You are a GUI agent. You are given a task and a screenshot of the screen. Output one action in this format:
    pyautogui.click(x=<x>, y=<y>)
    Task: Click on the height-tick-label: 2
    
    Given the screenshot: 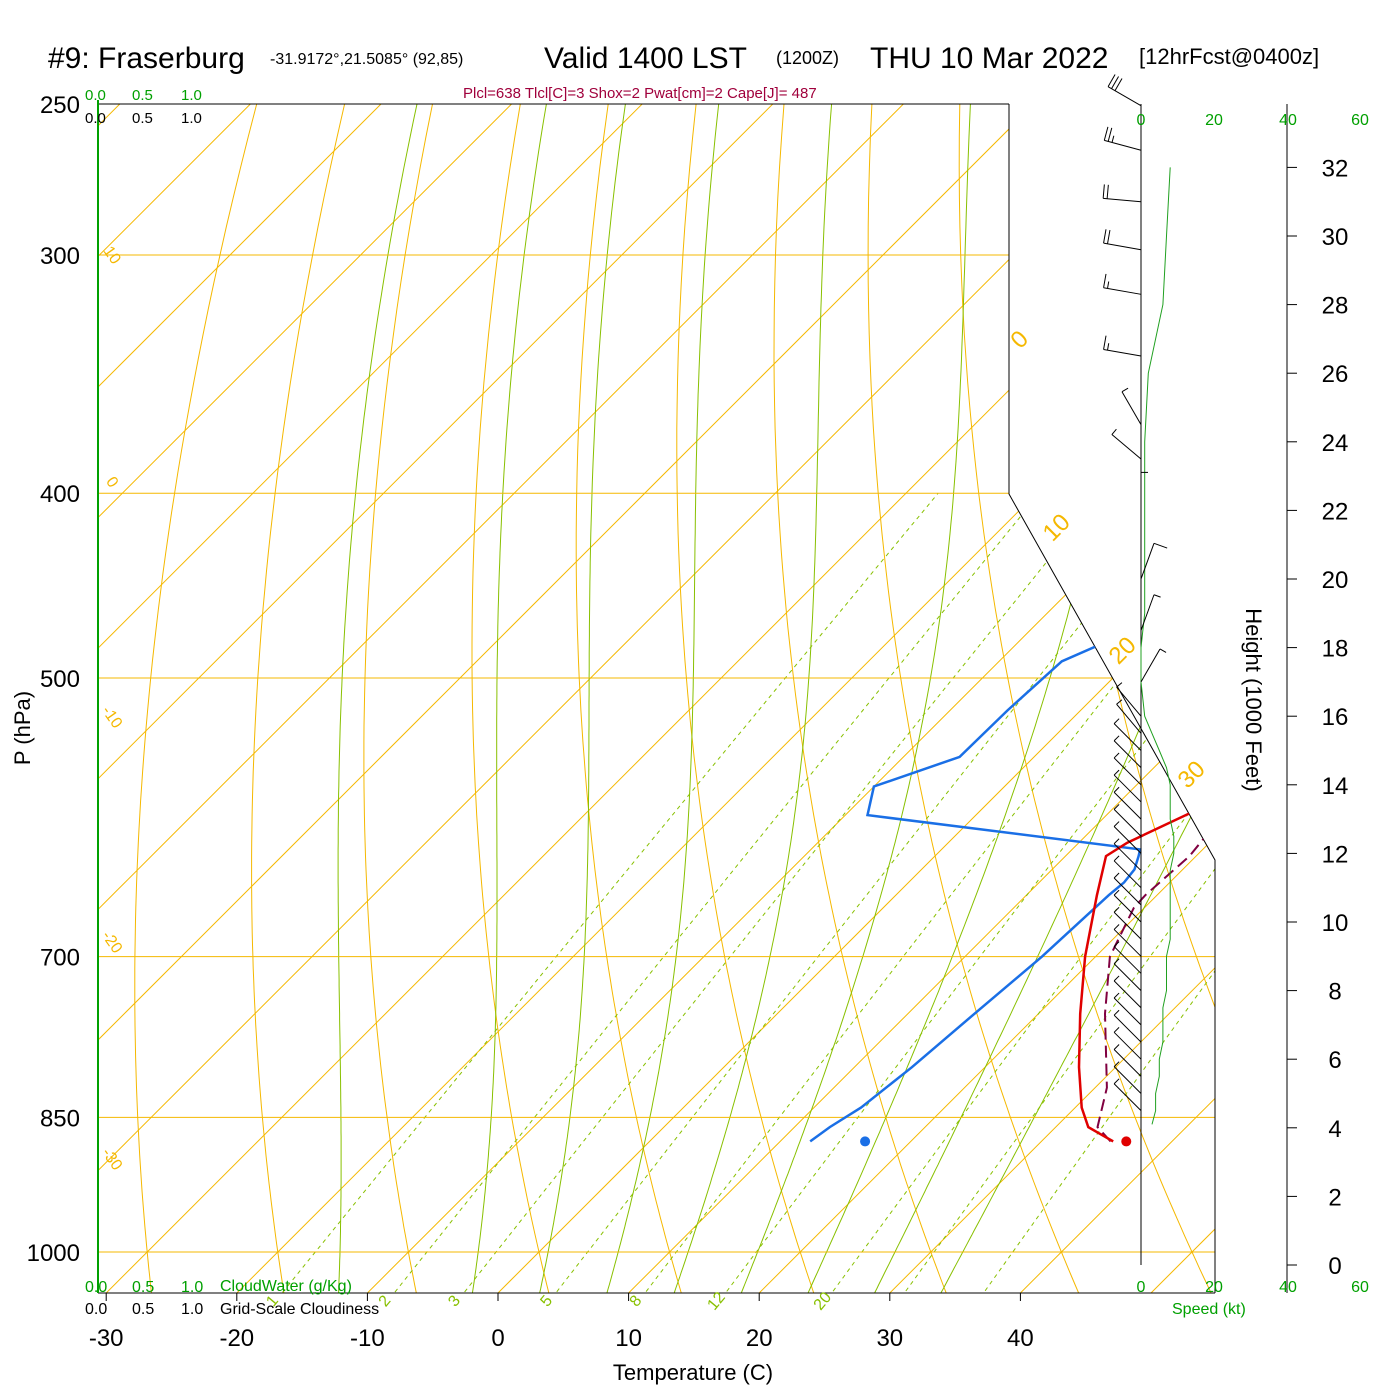 What is the action you would take?
    pyautogui.click(x=1334, y=1197)
    